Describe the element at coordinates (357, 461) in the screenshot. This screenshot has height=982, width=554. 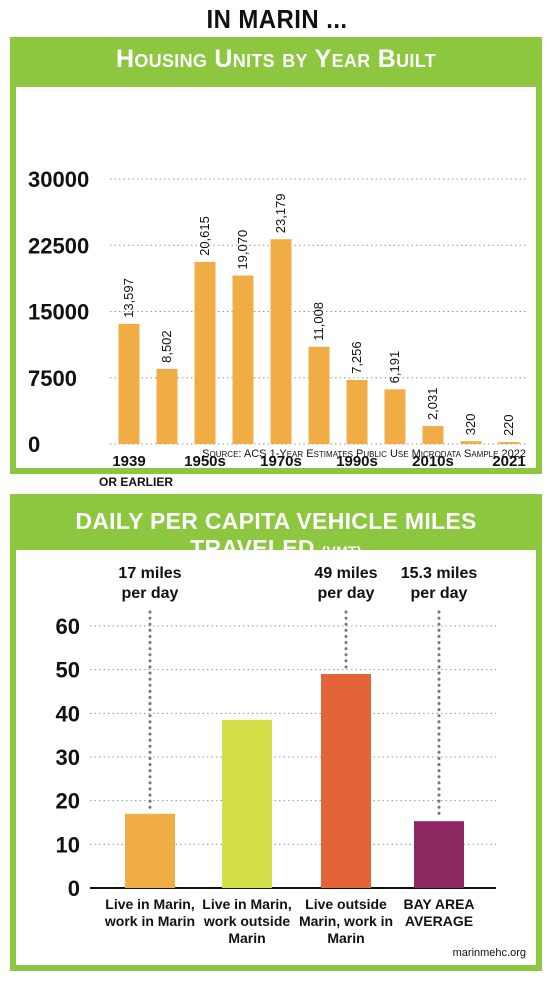
I see `housing-xtick-label: 1990s` at that location.